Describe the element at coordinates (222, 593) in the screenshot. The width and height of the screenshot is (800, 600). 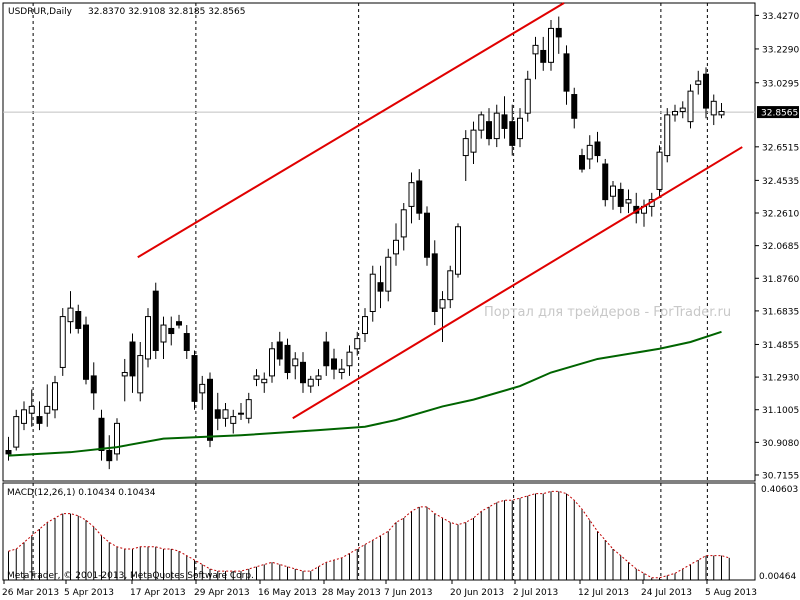
I see `date-label: 29 Apr 2013` at that location.